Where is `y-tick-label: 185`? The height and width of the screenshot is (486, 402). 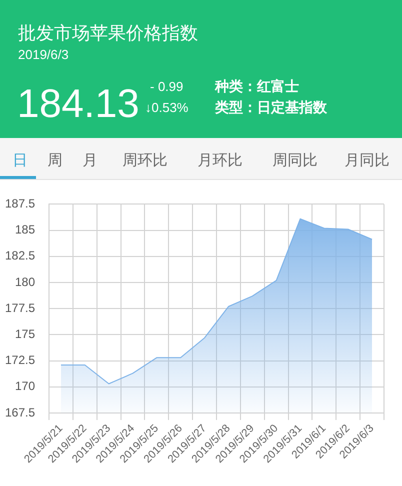
y-tick-label: 185 is located at coordinates (25, 229).